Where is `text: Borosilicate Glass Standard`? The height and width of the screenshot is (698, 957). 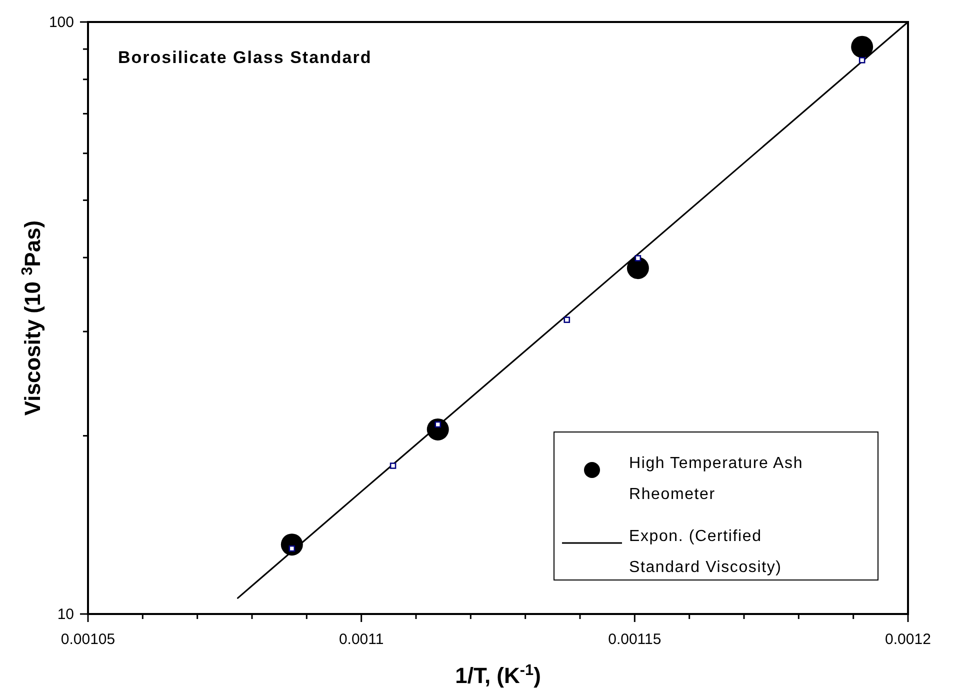
text: Borosilicate Glass Standard is located at coordinates (245, 57).